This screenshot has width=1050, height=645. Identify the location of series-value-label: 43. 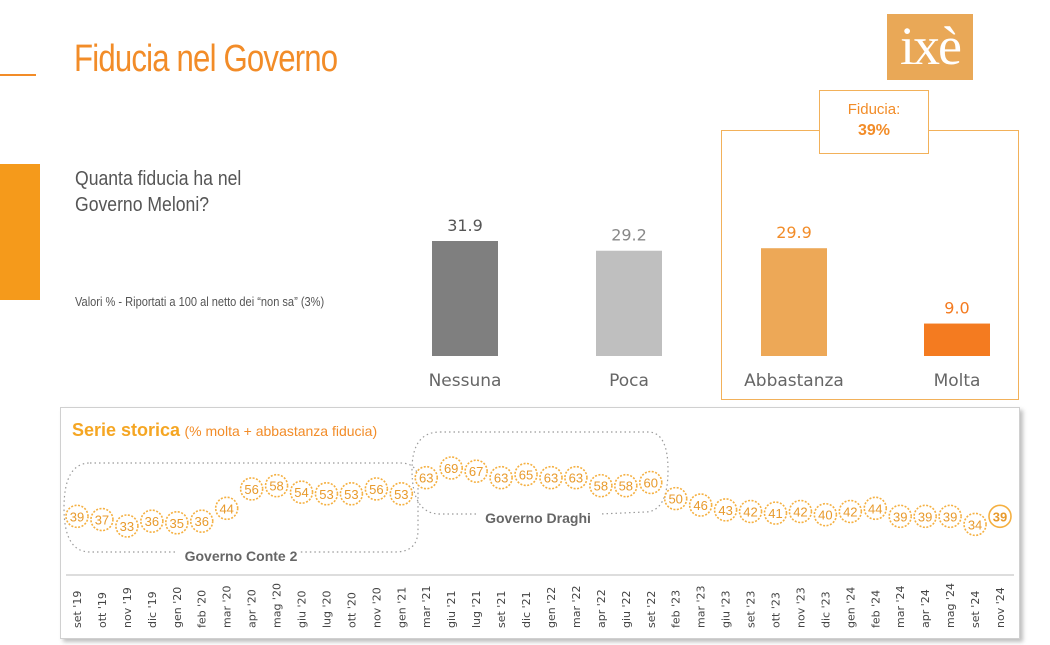
(725, 510).